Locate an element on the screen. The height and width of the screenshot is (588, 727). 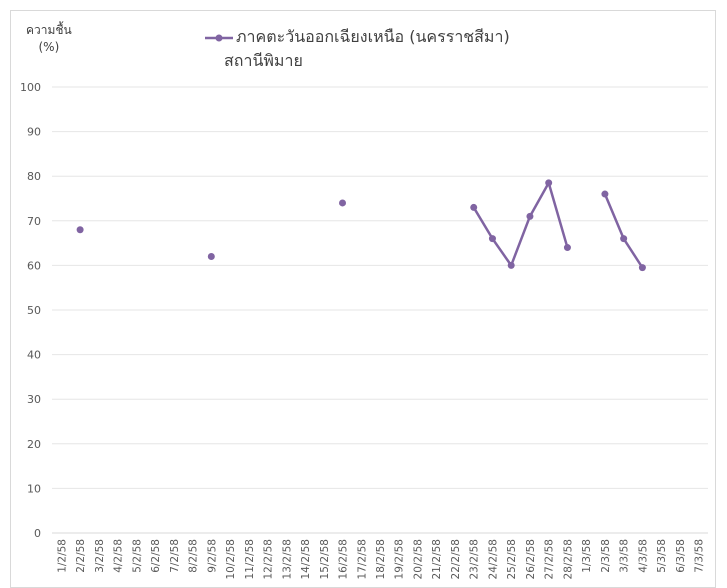
x-tick-label: 15/2/58 is located at coordinates (325, 559).